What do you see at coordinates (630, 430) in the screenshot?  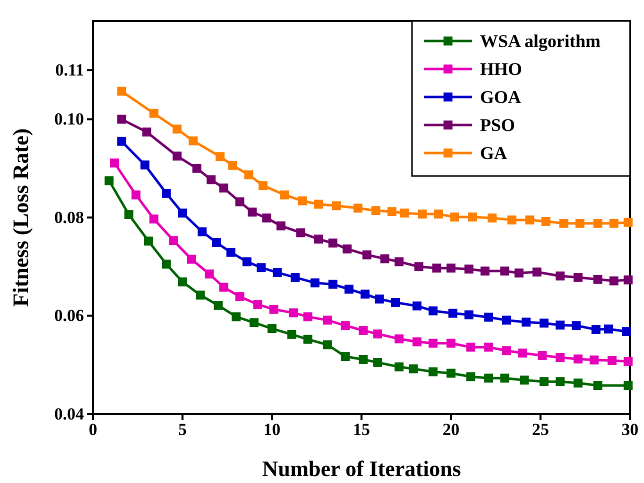 I see `x-tick-label: 30` at bounding box center [630, 430].